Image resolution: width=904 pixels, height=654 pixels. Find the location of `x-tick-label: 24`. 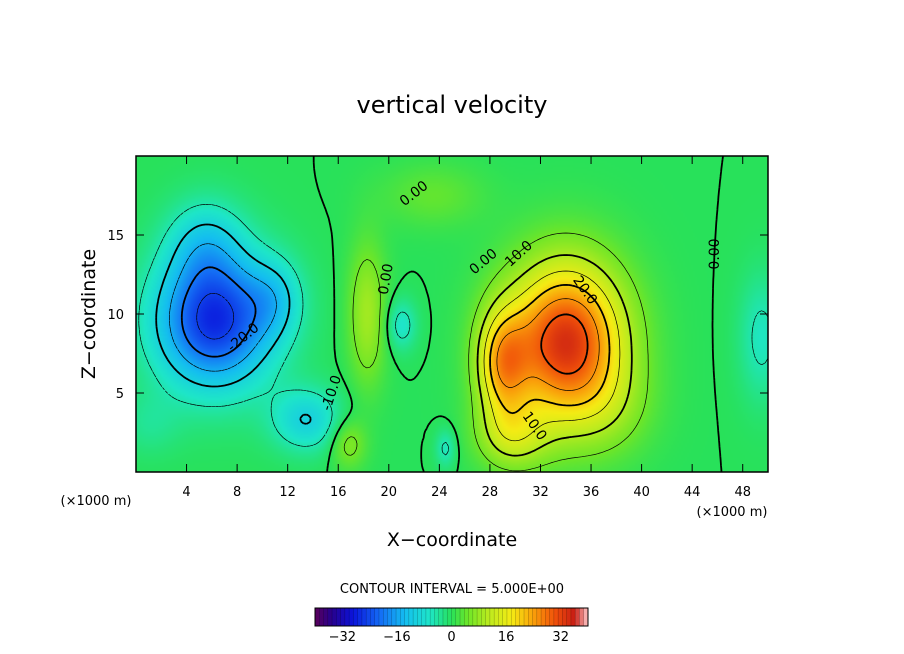

x-tick-label: 24 is located at coordinates (439, 492).